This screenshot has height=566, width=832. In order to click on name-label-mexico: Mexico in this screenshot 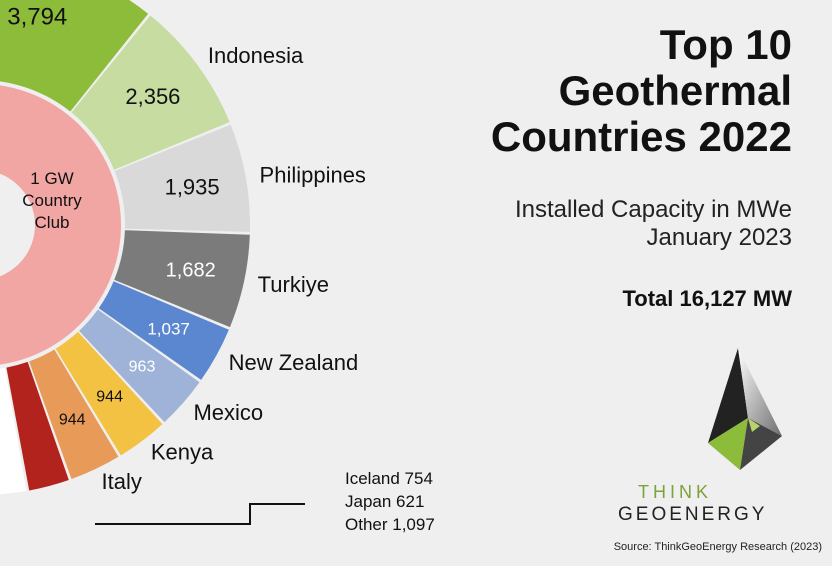, I will do `click(228, 412)`.